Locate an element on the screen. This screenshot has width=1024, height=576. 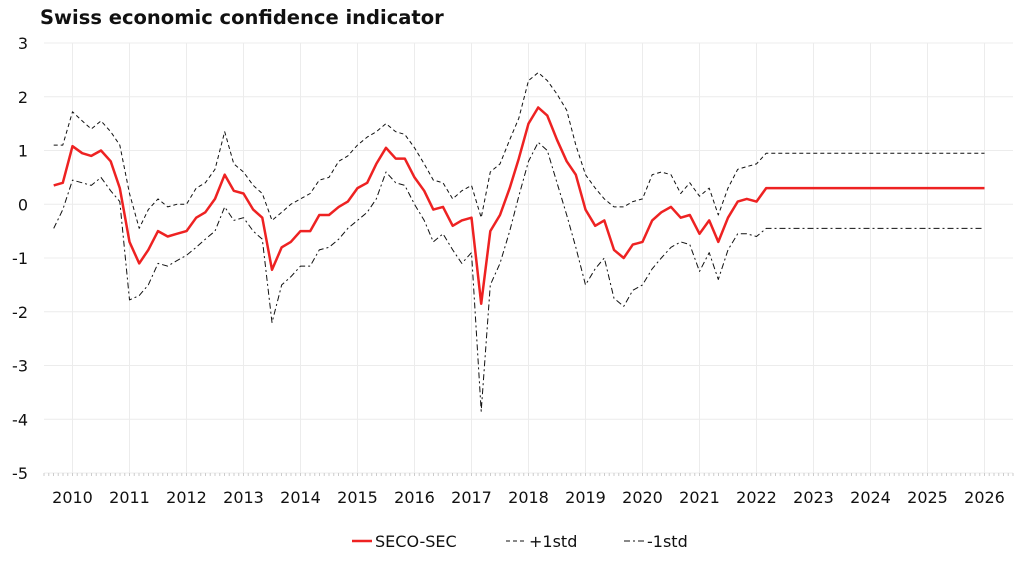
legend-label-0: SECO-SEC is located at coordinates (416, 541).